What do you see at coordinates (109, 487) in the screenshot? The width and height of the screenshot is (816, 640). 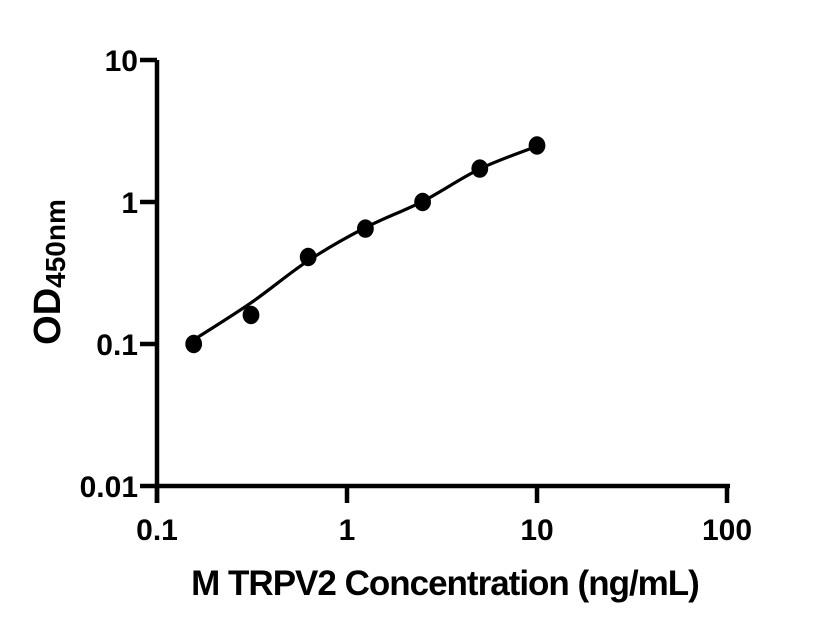 I see `y-tick-label: 0.01` at bounding box center [109, 487].